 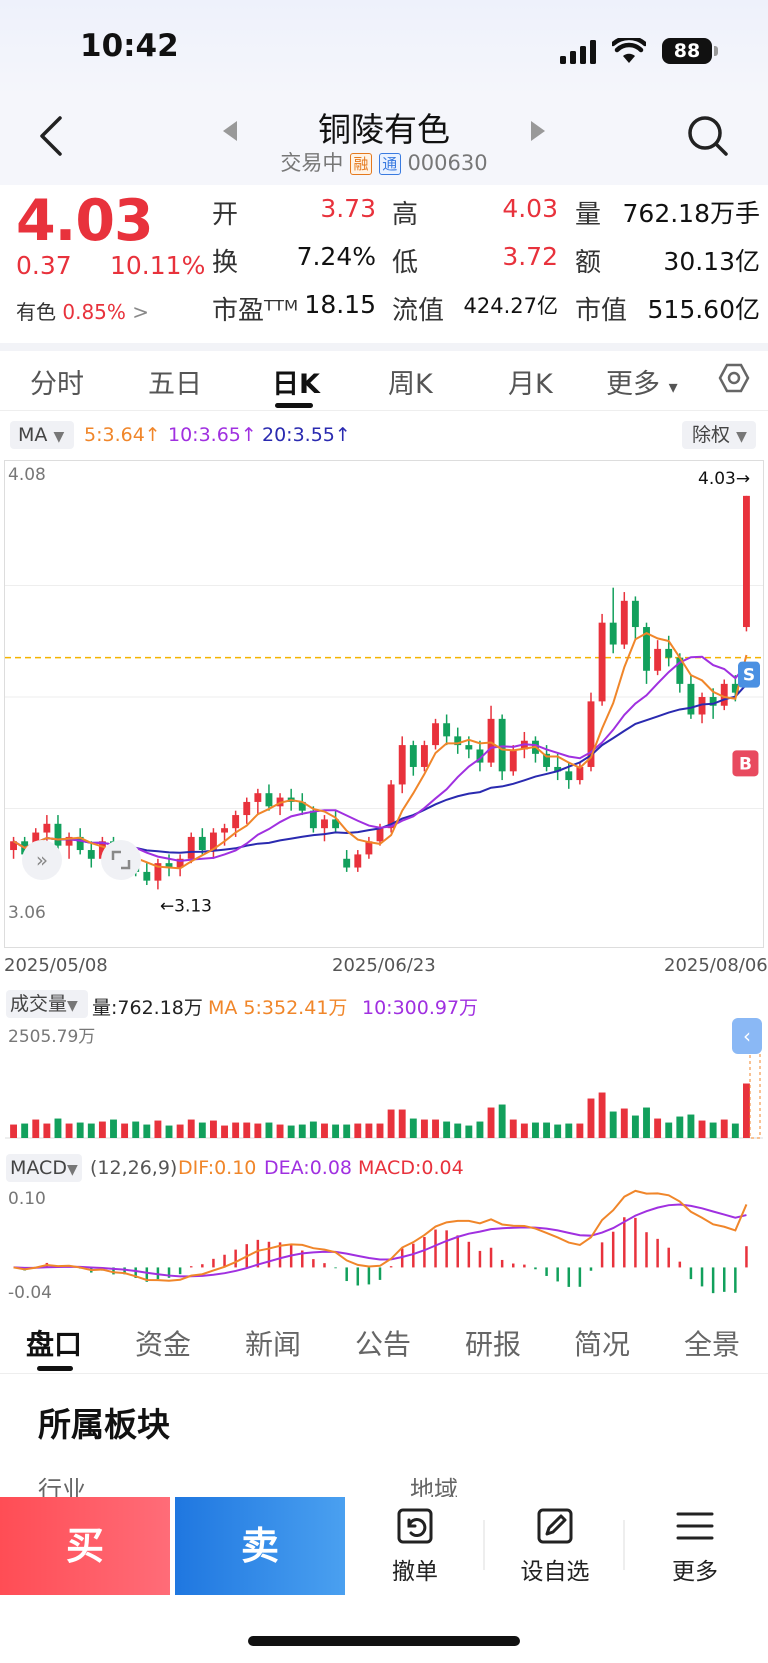 I want to click on quote-label: 开, so click(x=225, y=215).